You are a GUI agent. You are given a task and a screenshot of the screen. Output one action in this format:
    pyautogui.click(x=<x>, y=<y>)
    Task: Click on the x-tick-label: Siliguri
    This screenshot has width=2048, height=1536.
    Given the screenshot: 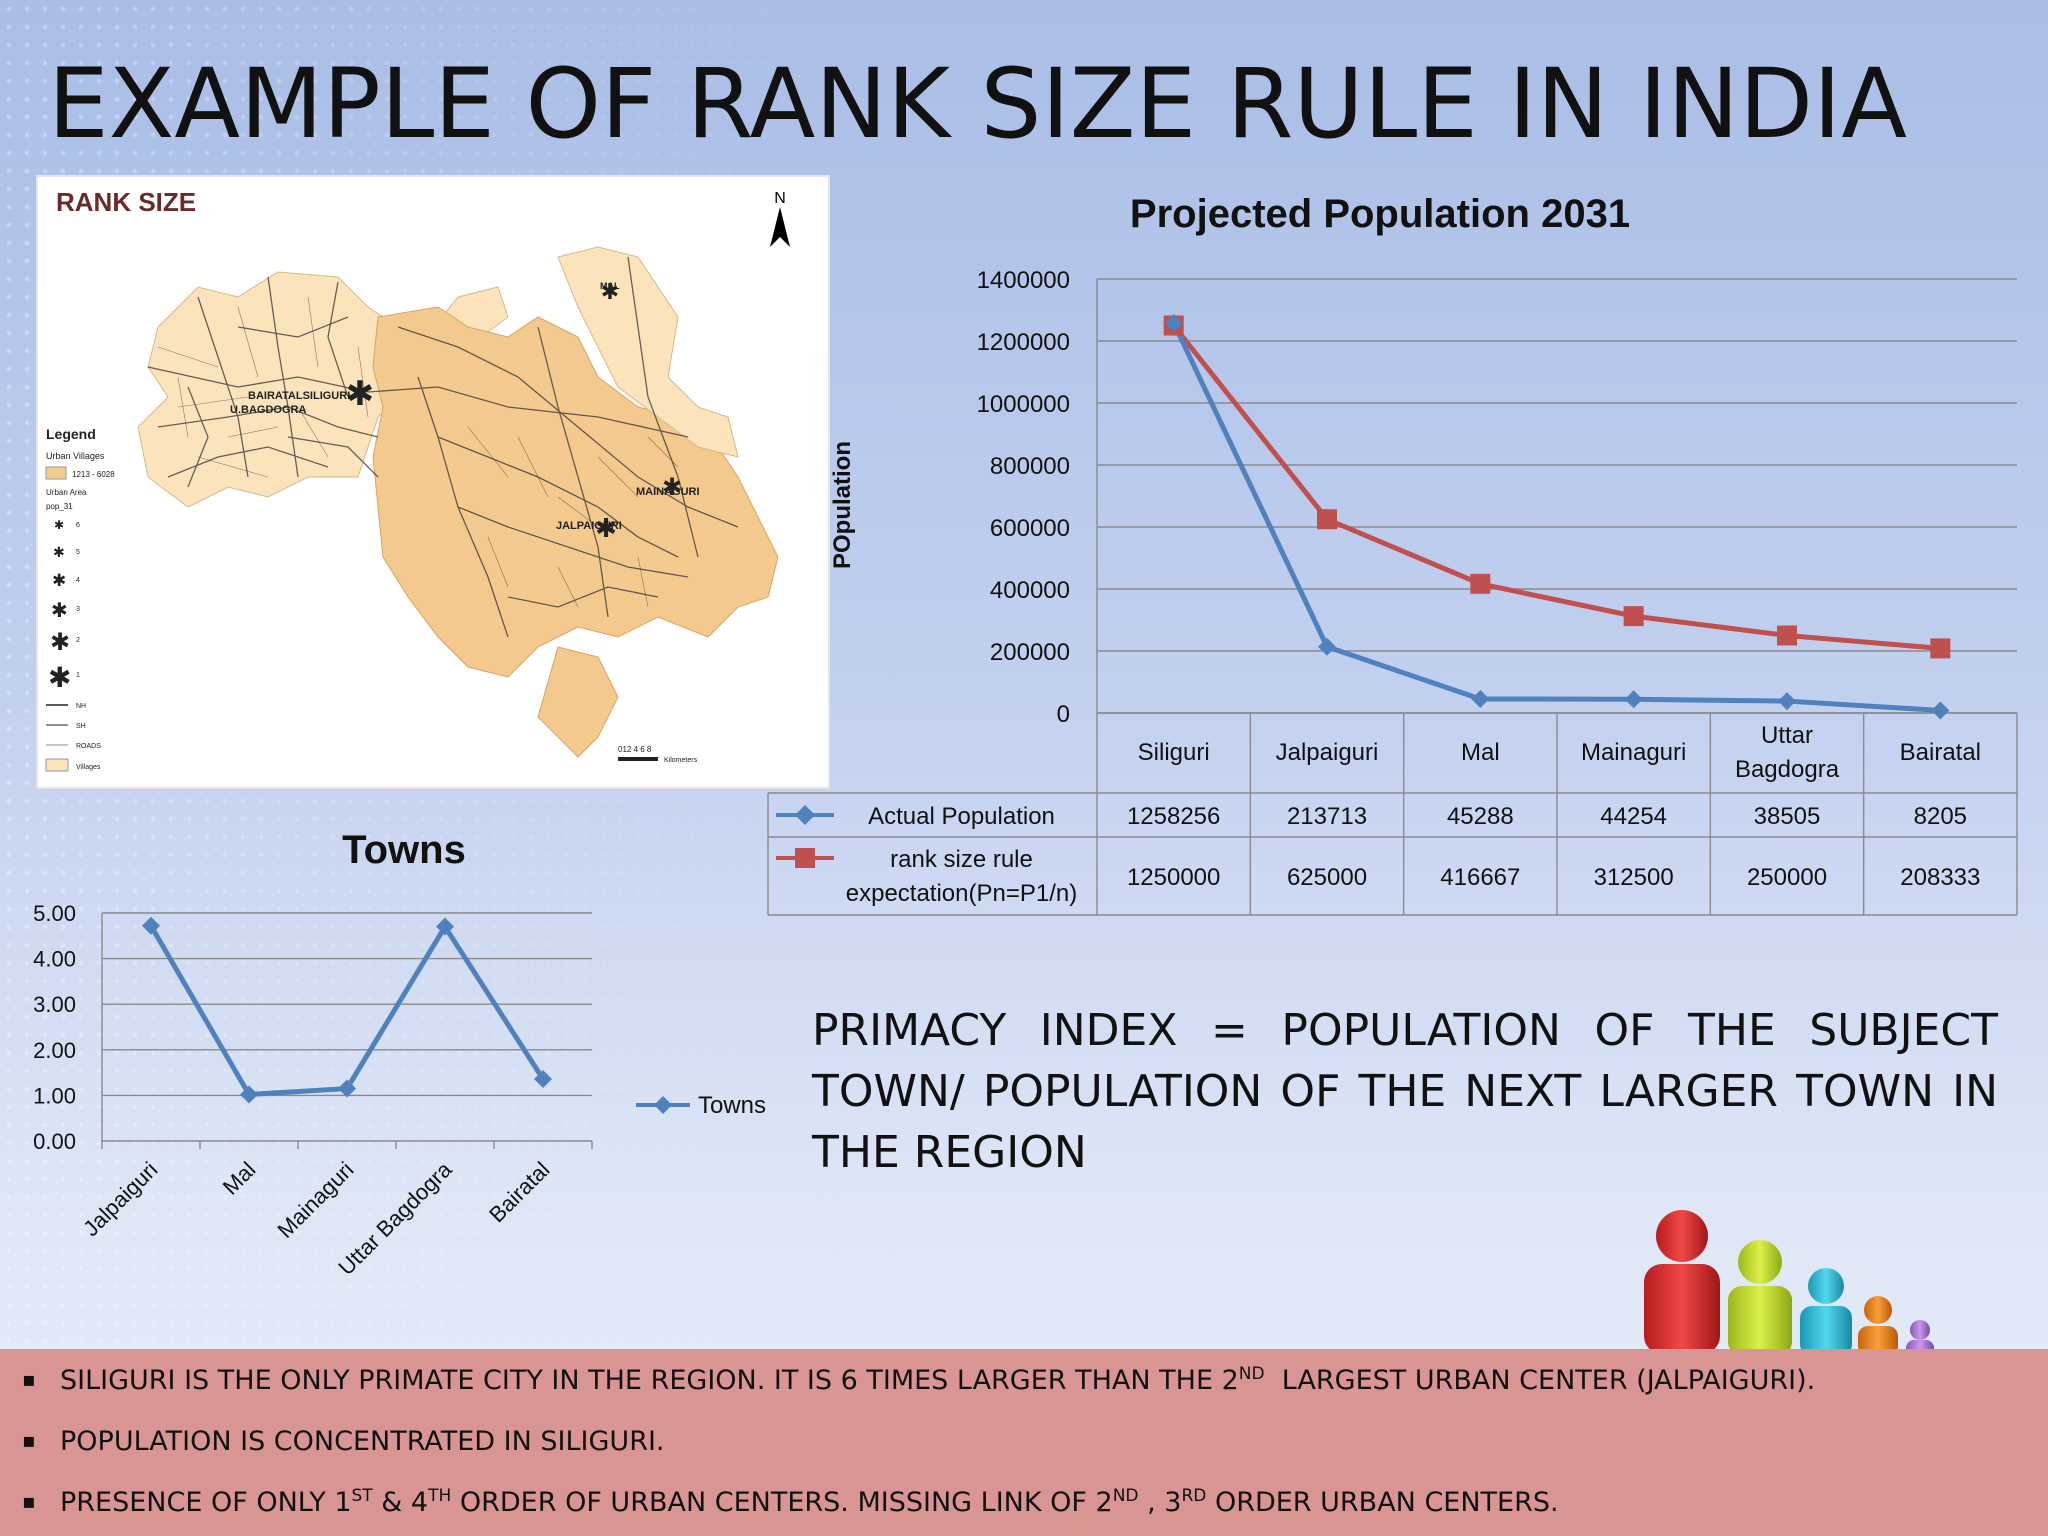 What is the action you would take?
    pyautogui.click(x=1174, y=752)
    